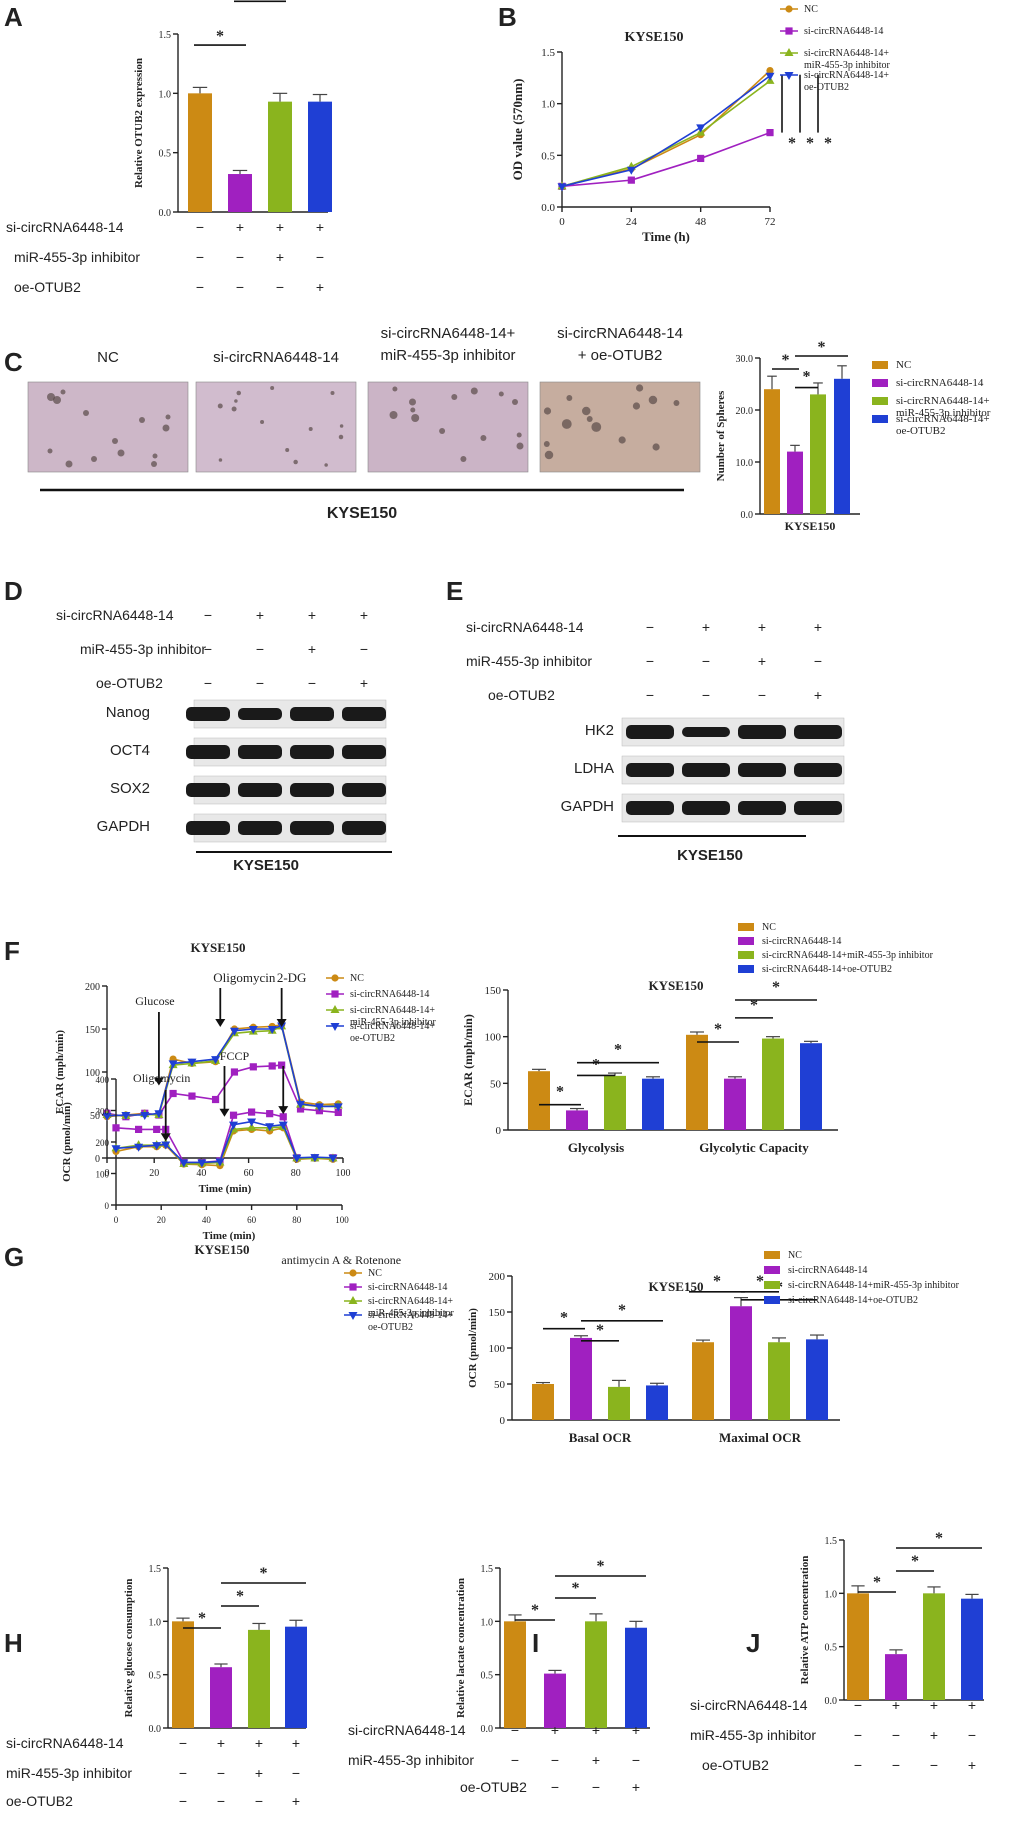  What do you see at coordinates (600, 1437) in the screenshot?
I see `category-label: Basal OCR` at bounding box center [600, 1437].